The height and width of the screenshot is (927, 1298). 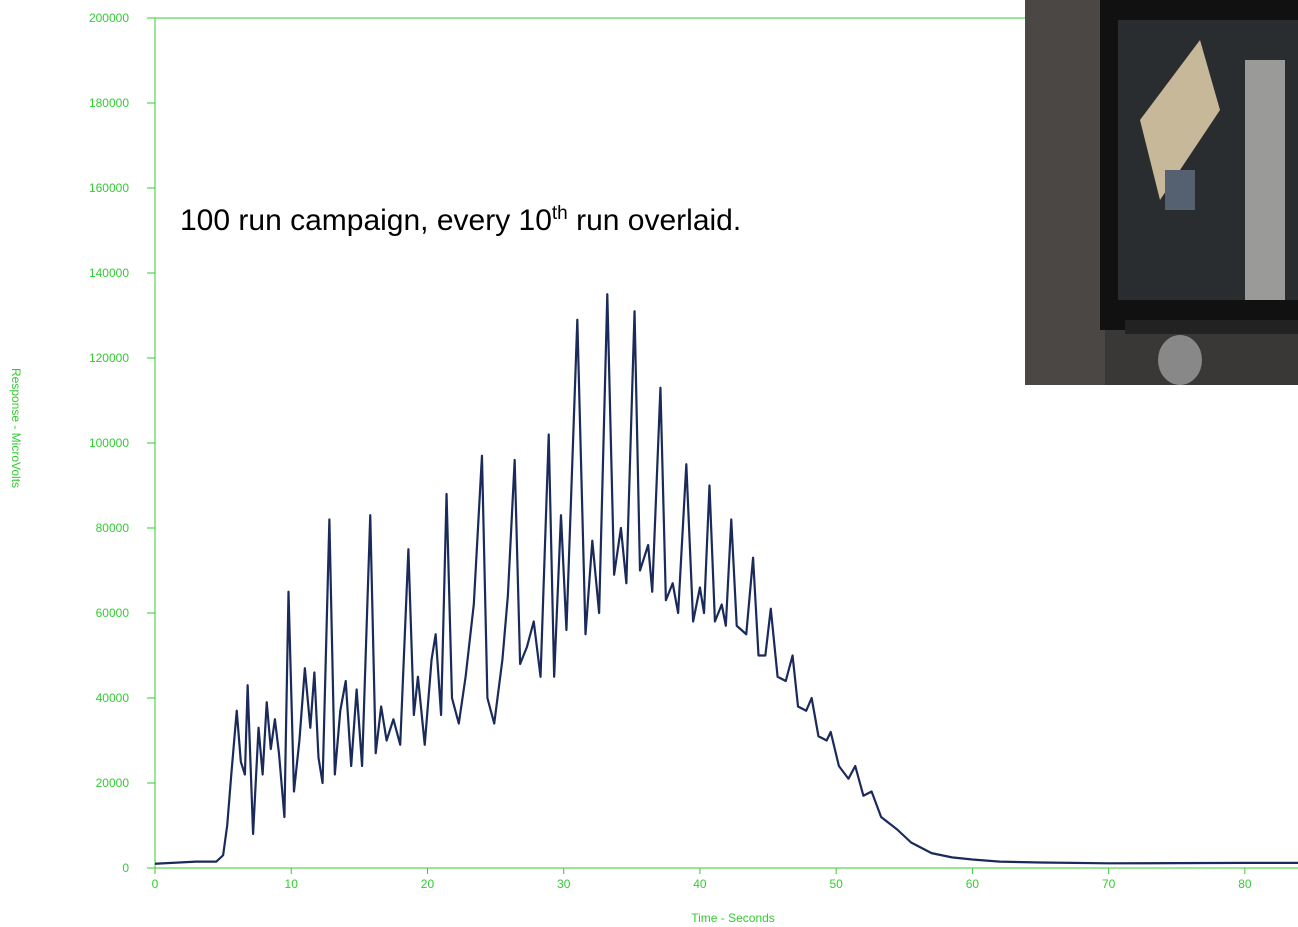 What do you see at coordinates (125, 868) in the screenshot?
I see `y-tick-label: 0` at bounding box center [125, 868].